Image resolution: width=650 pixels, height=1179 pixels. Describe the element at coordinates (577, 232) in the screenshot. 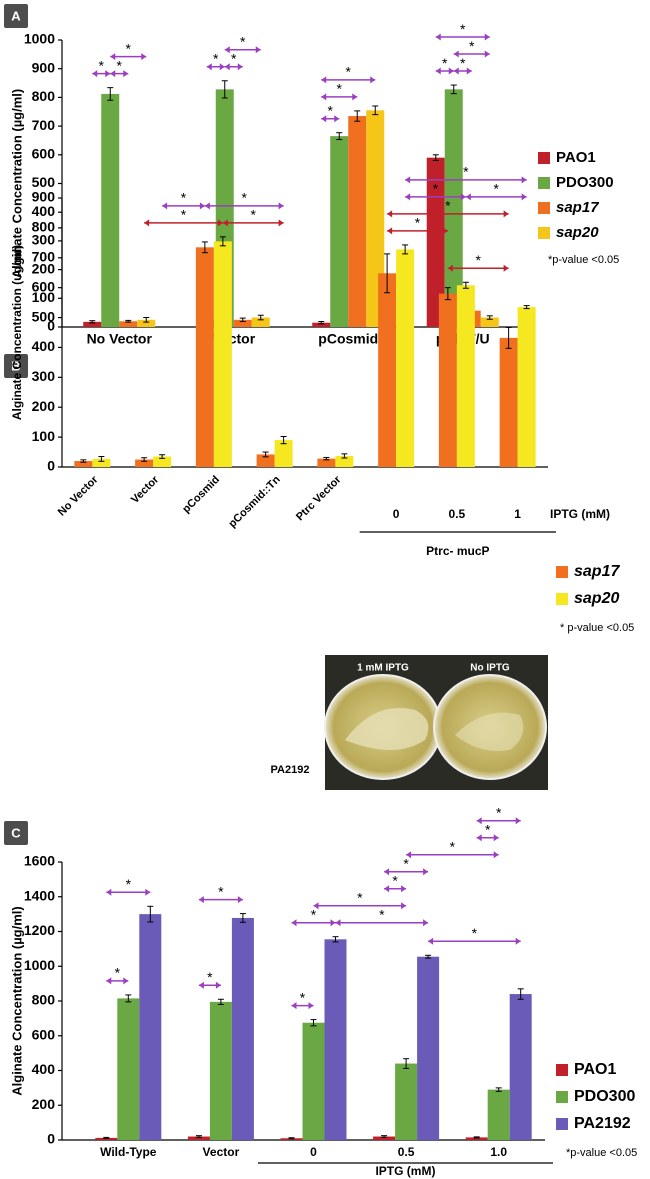

I see `legend-label: sap20` at that location.